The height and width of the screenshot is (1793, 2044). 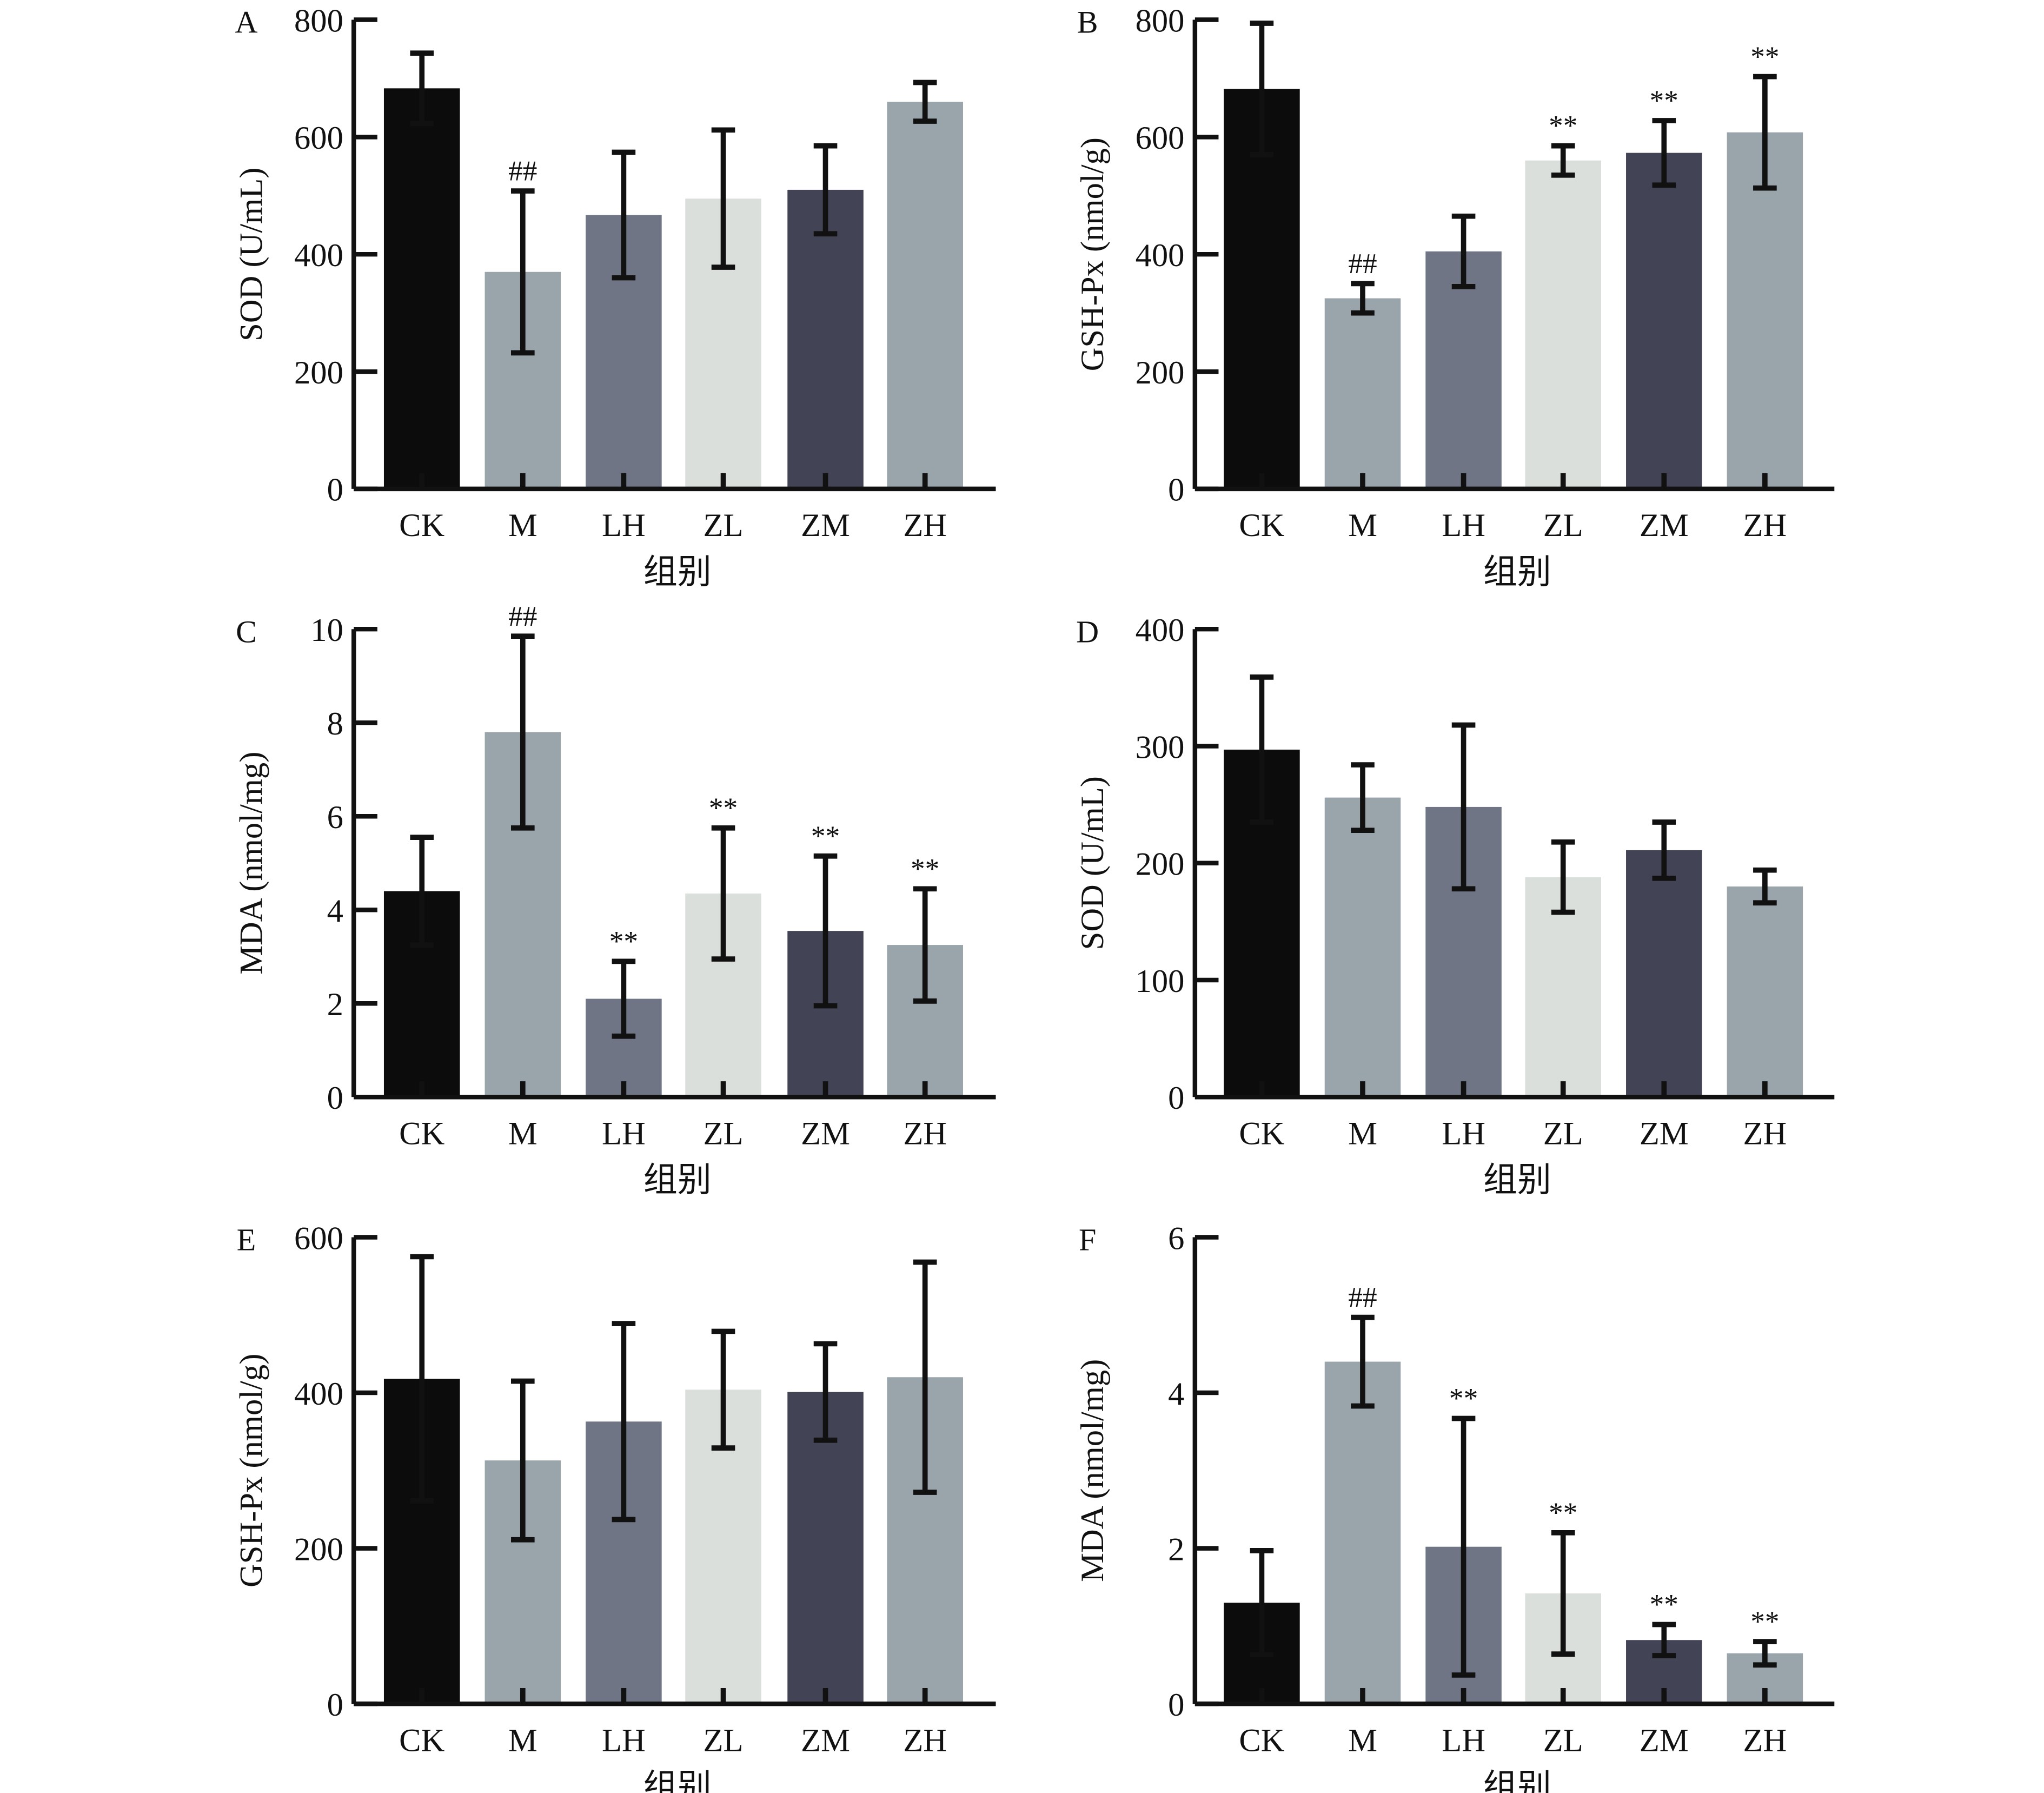 I want to click on panel-d: CK M LH ZL ZM ZH 0 100 200 300 400 D SOD (U/mL) 组别, so click(x=1455, y=905).